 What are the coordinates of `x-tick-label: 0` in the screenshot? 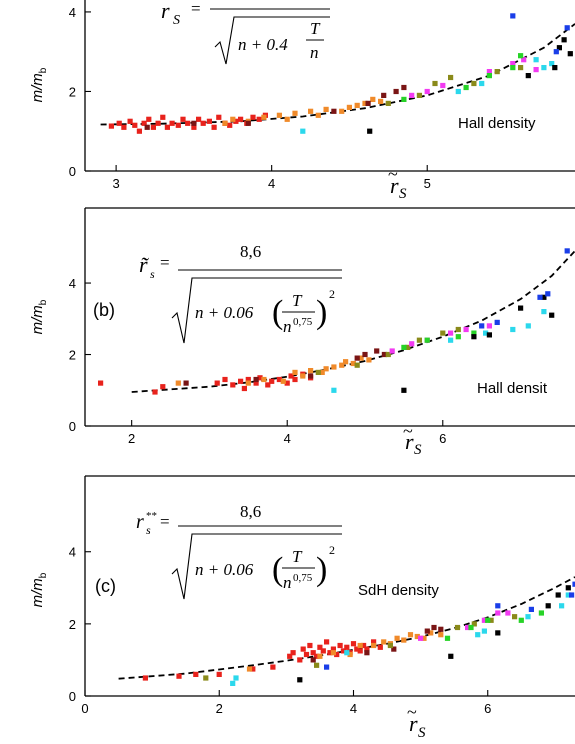 It's located at (84, 708).